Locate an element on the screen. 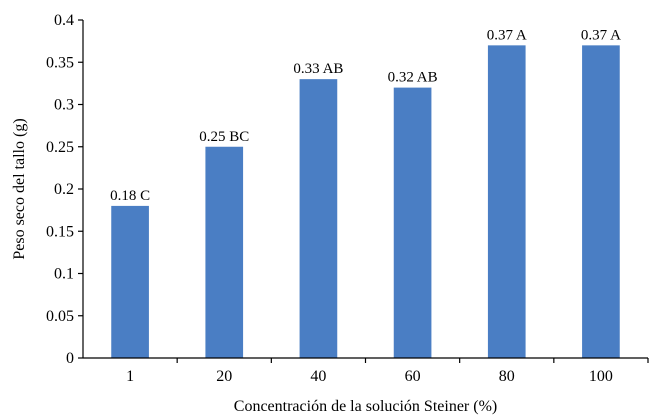 The image size is (657, 417). y-tick-label: 0 is located at coordinates (70, 358).